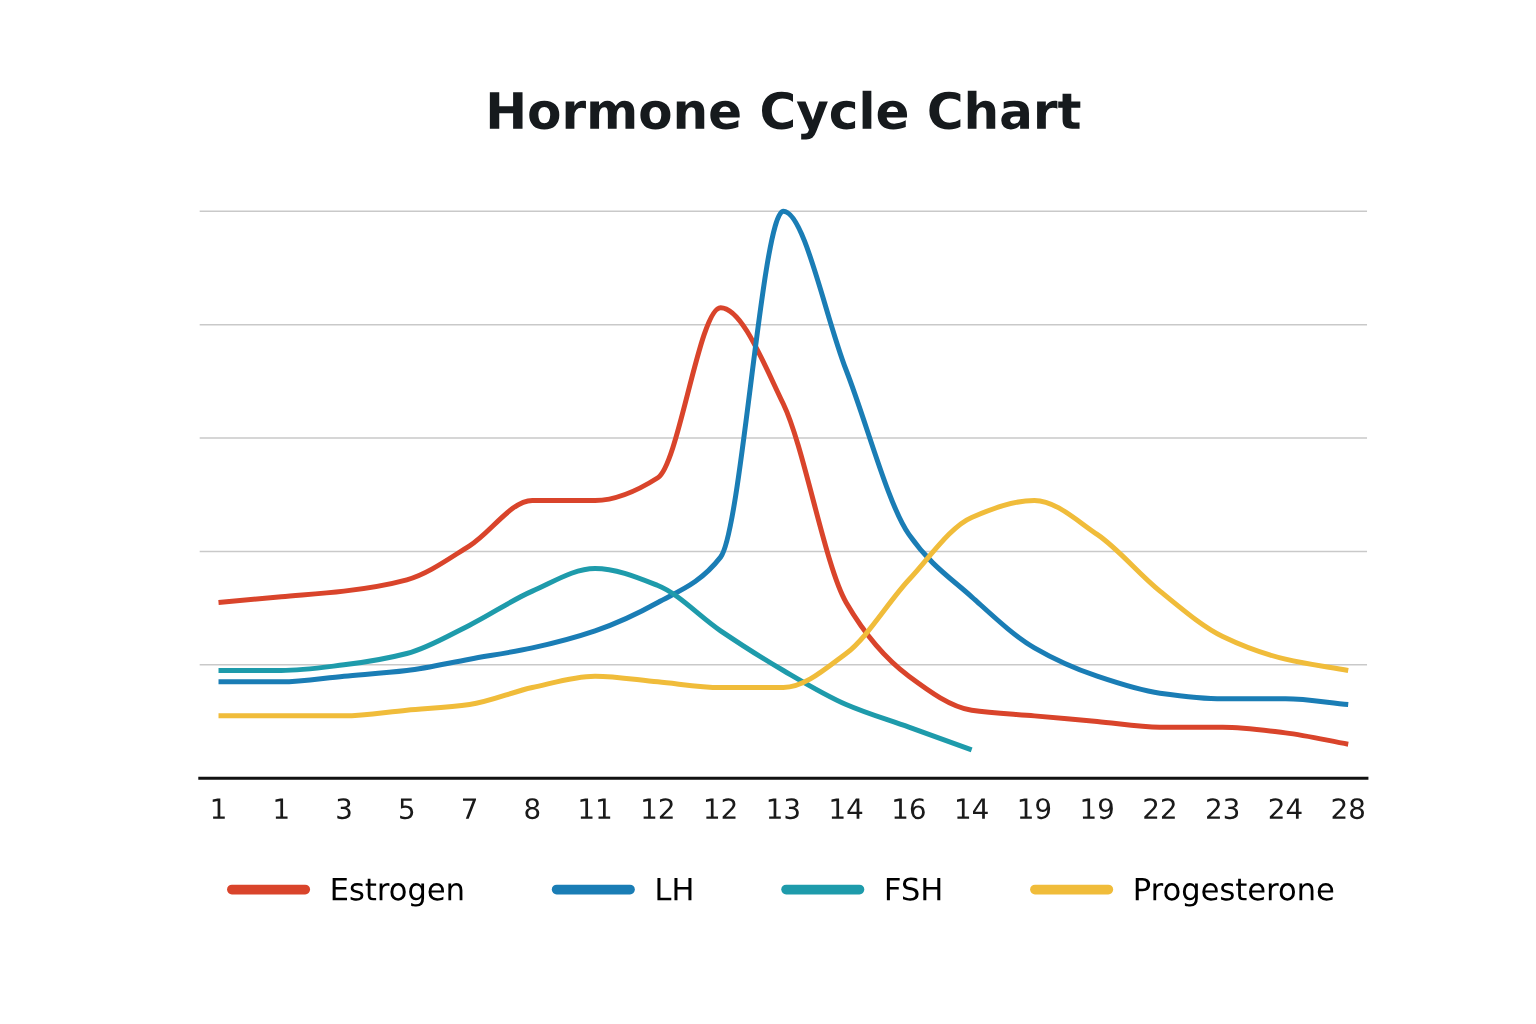 The width and height of the screenshot is (1536, 1024). Describe the element at coordinates (470, 808) in the screenshot. I see `x-tick-label: 7` at that location.